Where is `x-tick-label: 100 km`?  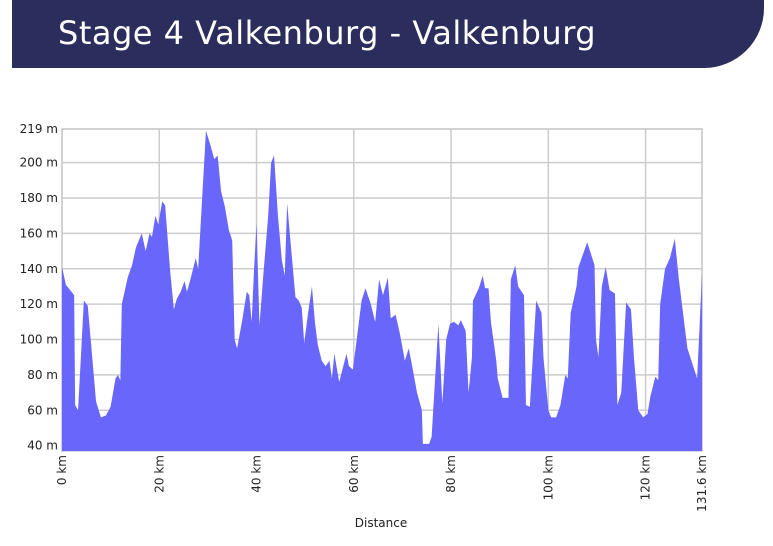
x-tick-label: 100 km is located at coordinates (548, 477).